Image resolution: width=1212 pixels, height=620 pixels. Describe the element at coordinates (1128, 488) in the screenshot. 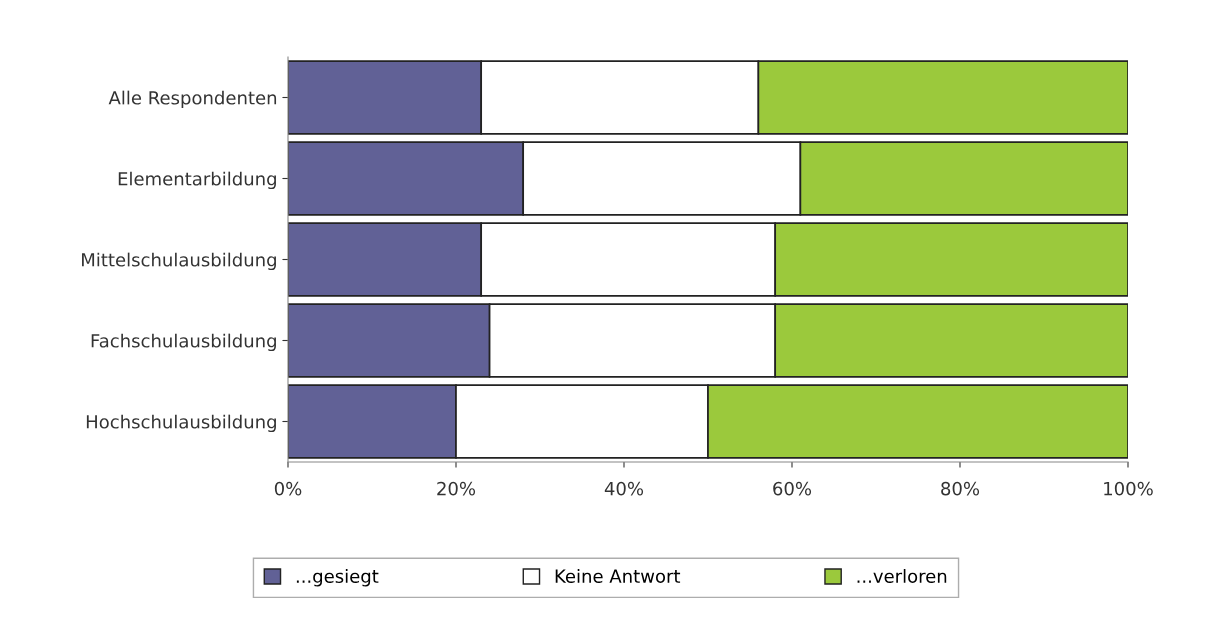

I see `x-tick-label: 100%` at that location.